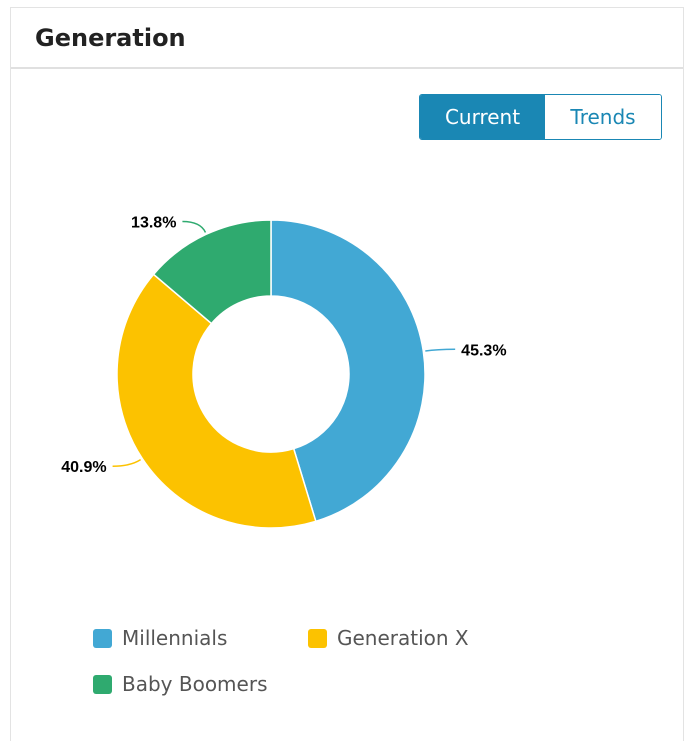 The width and height of the screenshot is (686, 743). I want to click on legend-item-baby-boomers: Baby Boomers, so click(180, 684).